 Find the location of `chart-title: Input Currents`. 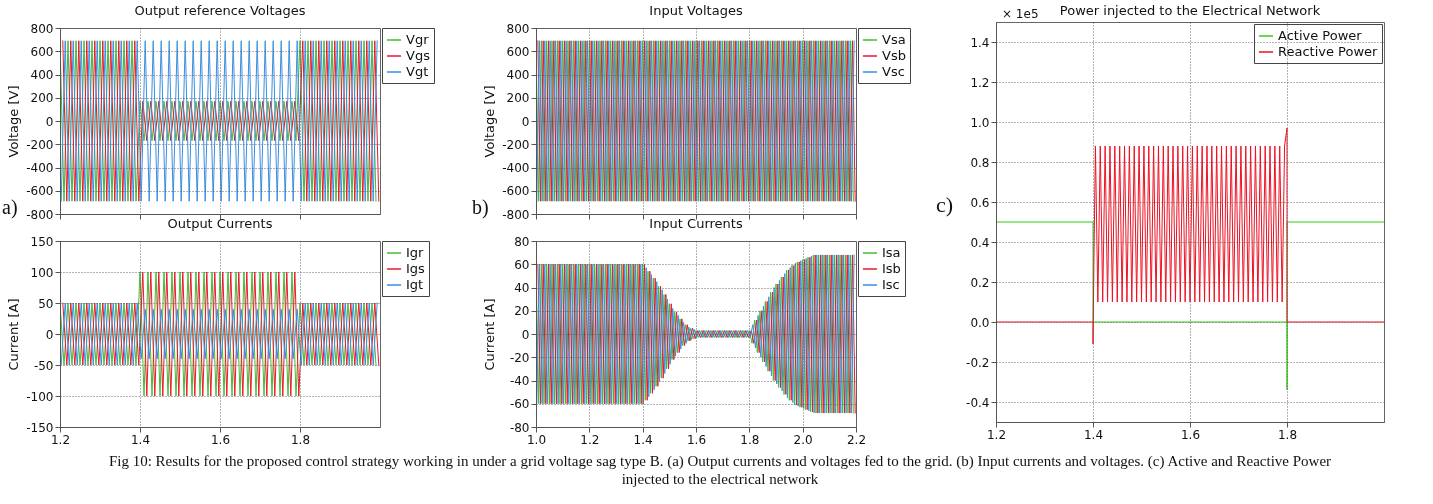

chart-title: Input Currents is located at coordinates (696, 223).